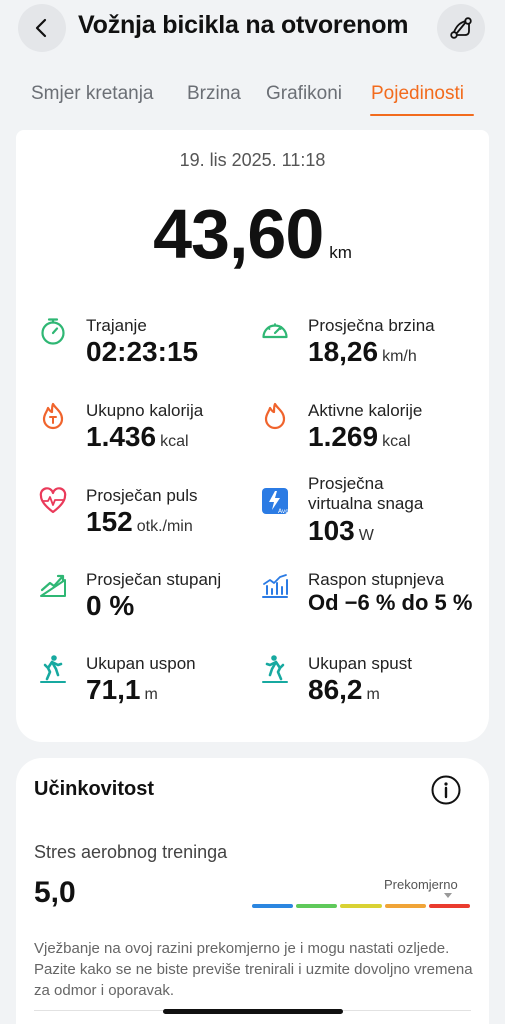 This screenshot has width=505, height=1024. What do you see at coordinates (343, 436) in the screenshot?
I see `stat-value: 1.269` at bounding box center [343, 436].